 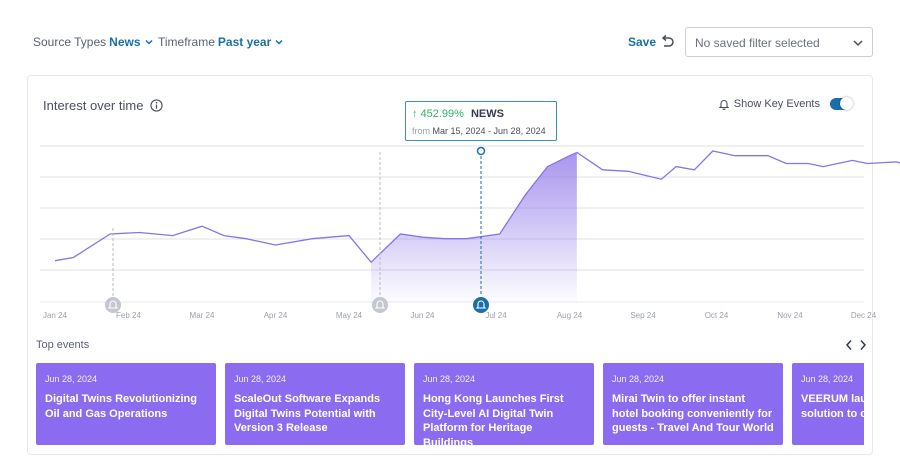 I want to click on source-types-filter: Source Types News, so click(x=93, y=42).